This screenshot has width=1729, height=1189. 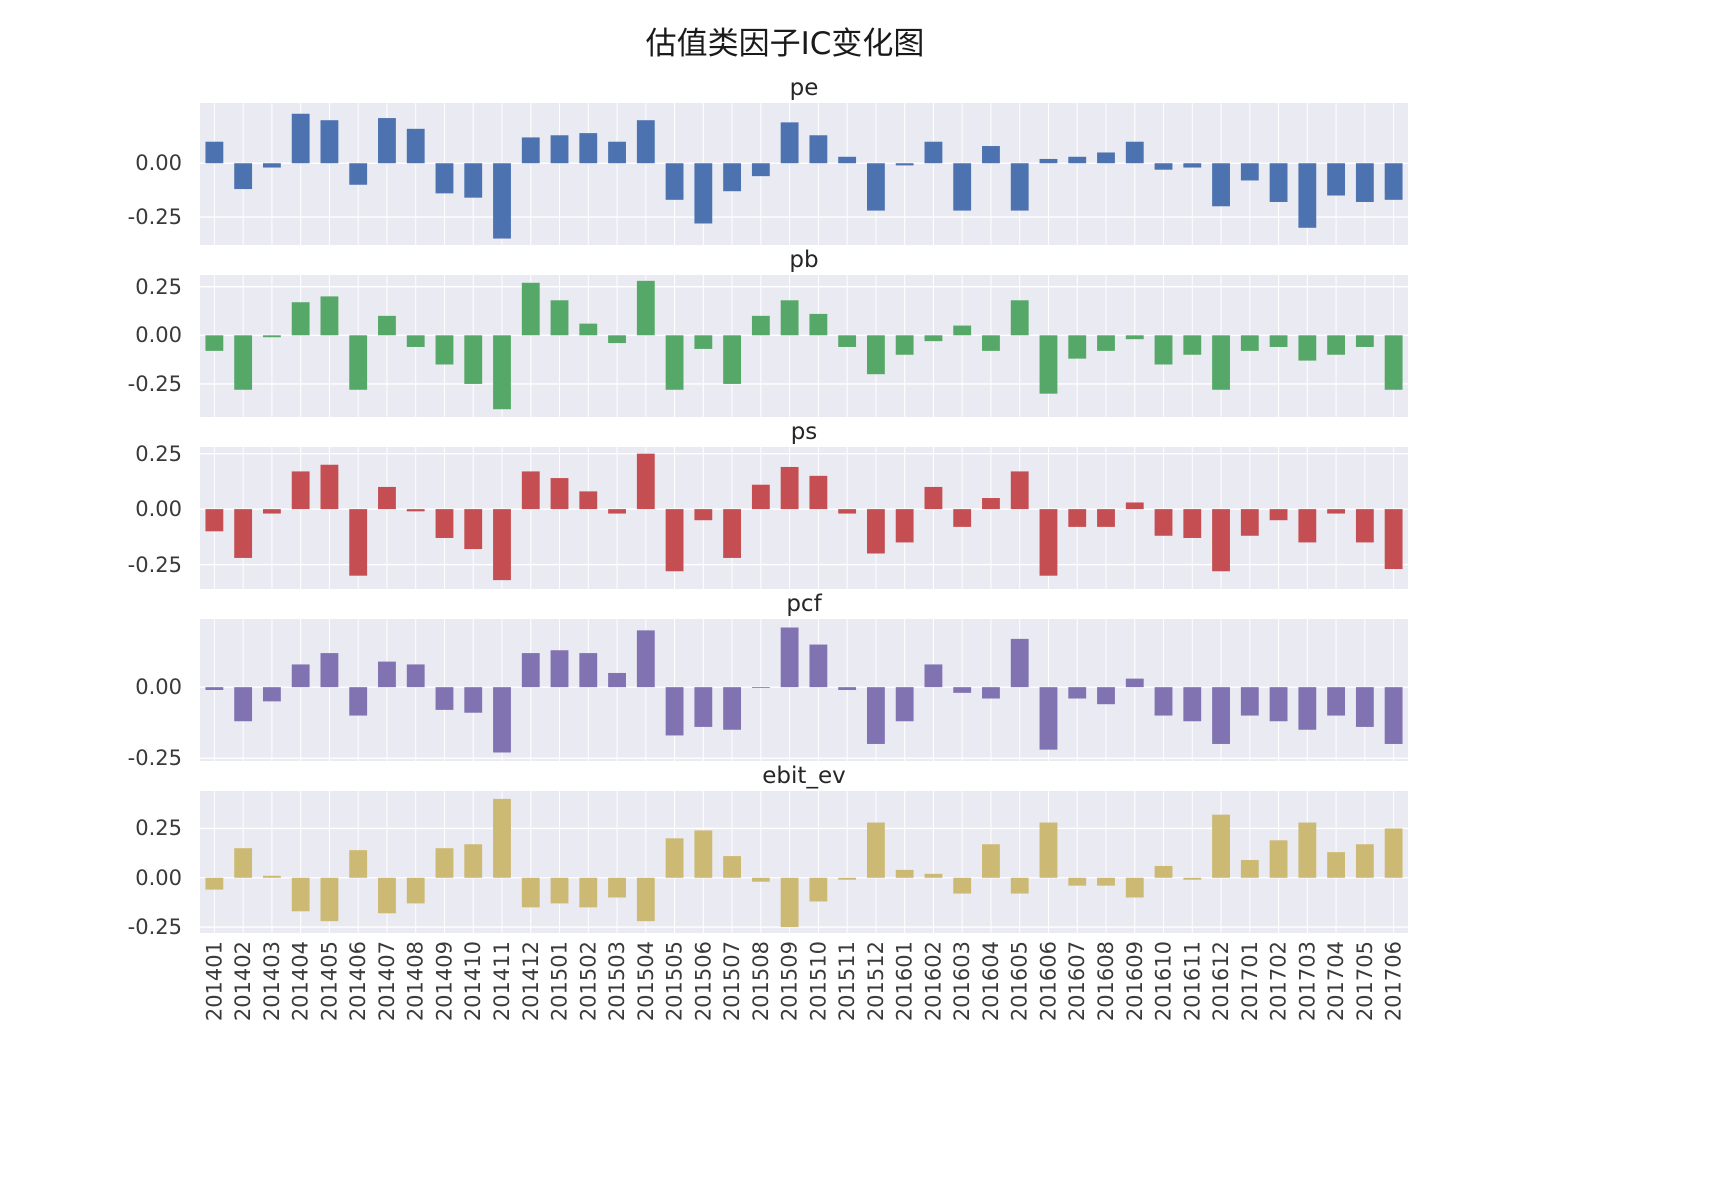 I want to click on x-tick-label: 201506, so click(x=703, y=981).